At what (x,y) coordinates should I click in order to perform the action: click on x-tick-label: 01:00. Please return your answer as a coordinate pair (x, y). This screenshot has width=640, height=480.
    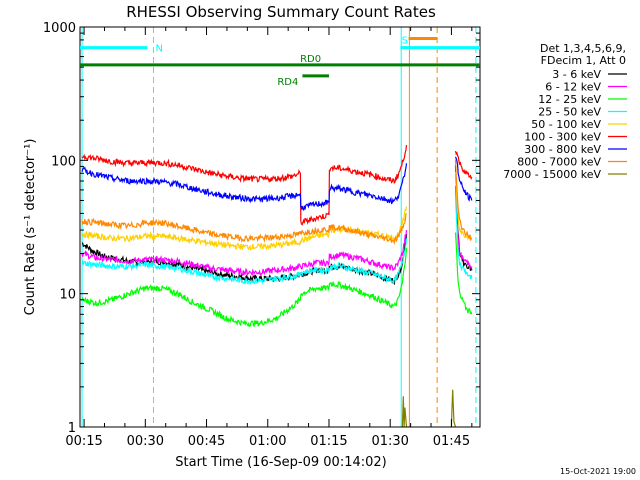
    Looking at the image, I should click on (267, 441).